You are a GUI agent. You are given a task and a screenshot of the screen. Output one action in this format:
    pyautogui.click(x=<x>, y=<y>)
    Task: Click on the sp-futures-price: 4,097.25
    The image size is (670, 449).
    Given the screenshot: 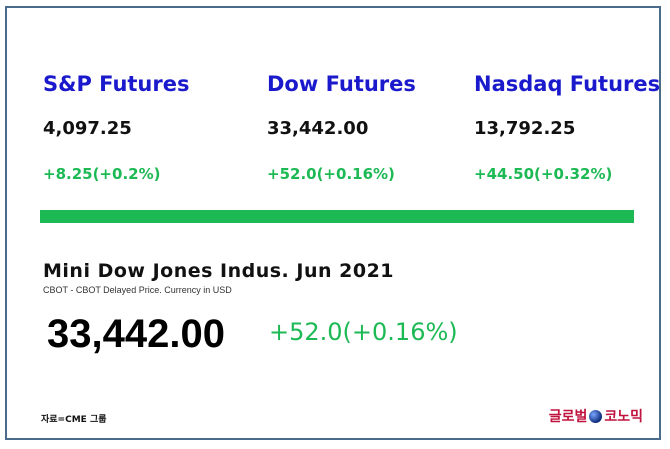 What is the action you would take?
    pyautogui.click(x=87, y=128)
    